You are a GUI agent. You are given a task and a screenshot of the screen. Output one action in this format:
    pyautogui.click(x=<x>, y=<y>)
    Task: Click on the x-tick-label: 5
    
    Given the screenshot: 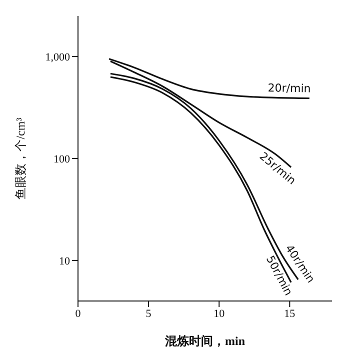 What is the action you would take?
    pyautogui.click(x=149, y=314)
    